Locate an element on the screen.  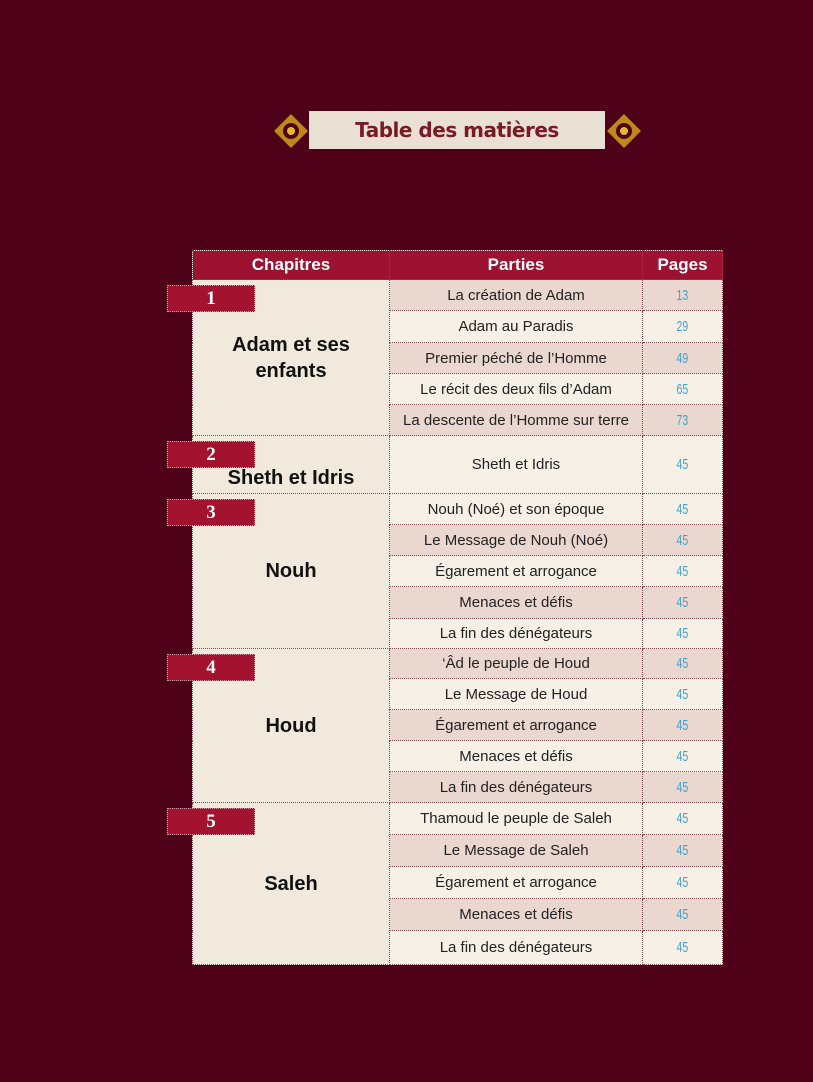
chapter-cell: 4 Houd is located at coordinates (278, 725).